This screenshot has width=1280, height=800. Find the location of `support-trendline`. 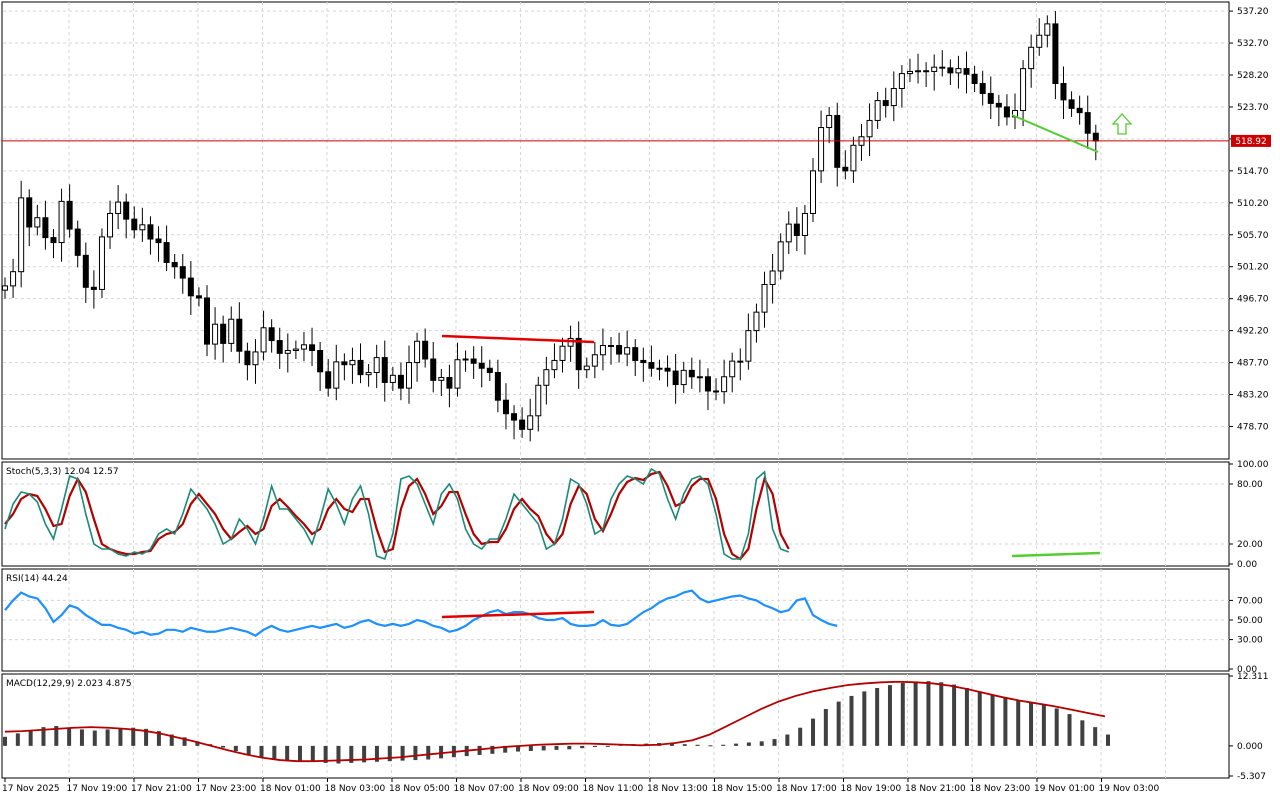

support-trendline is located at coordinates (1055, 133).